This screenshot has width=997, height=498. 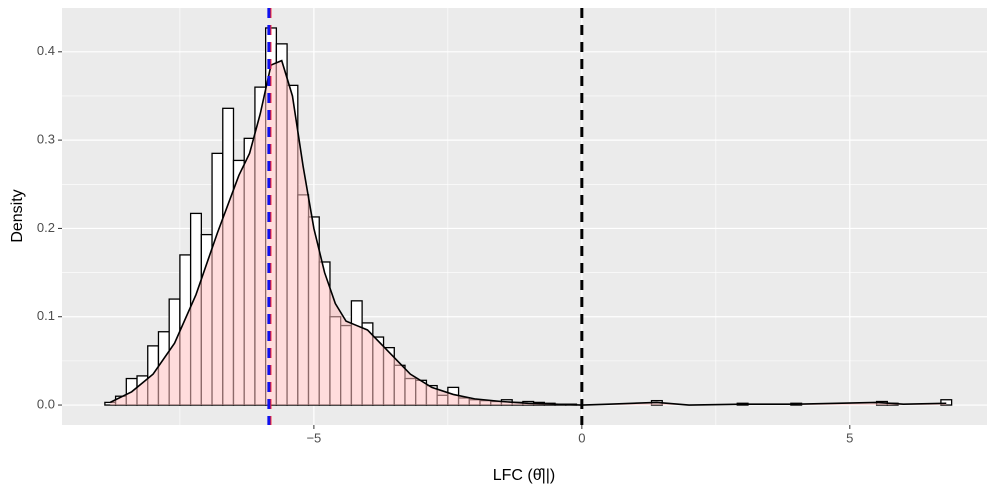 What do you see at coordinates (46, 139) in the screenshot?
I see `y-tick-label: 0.3` at bounding box center [46, 139].